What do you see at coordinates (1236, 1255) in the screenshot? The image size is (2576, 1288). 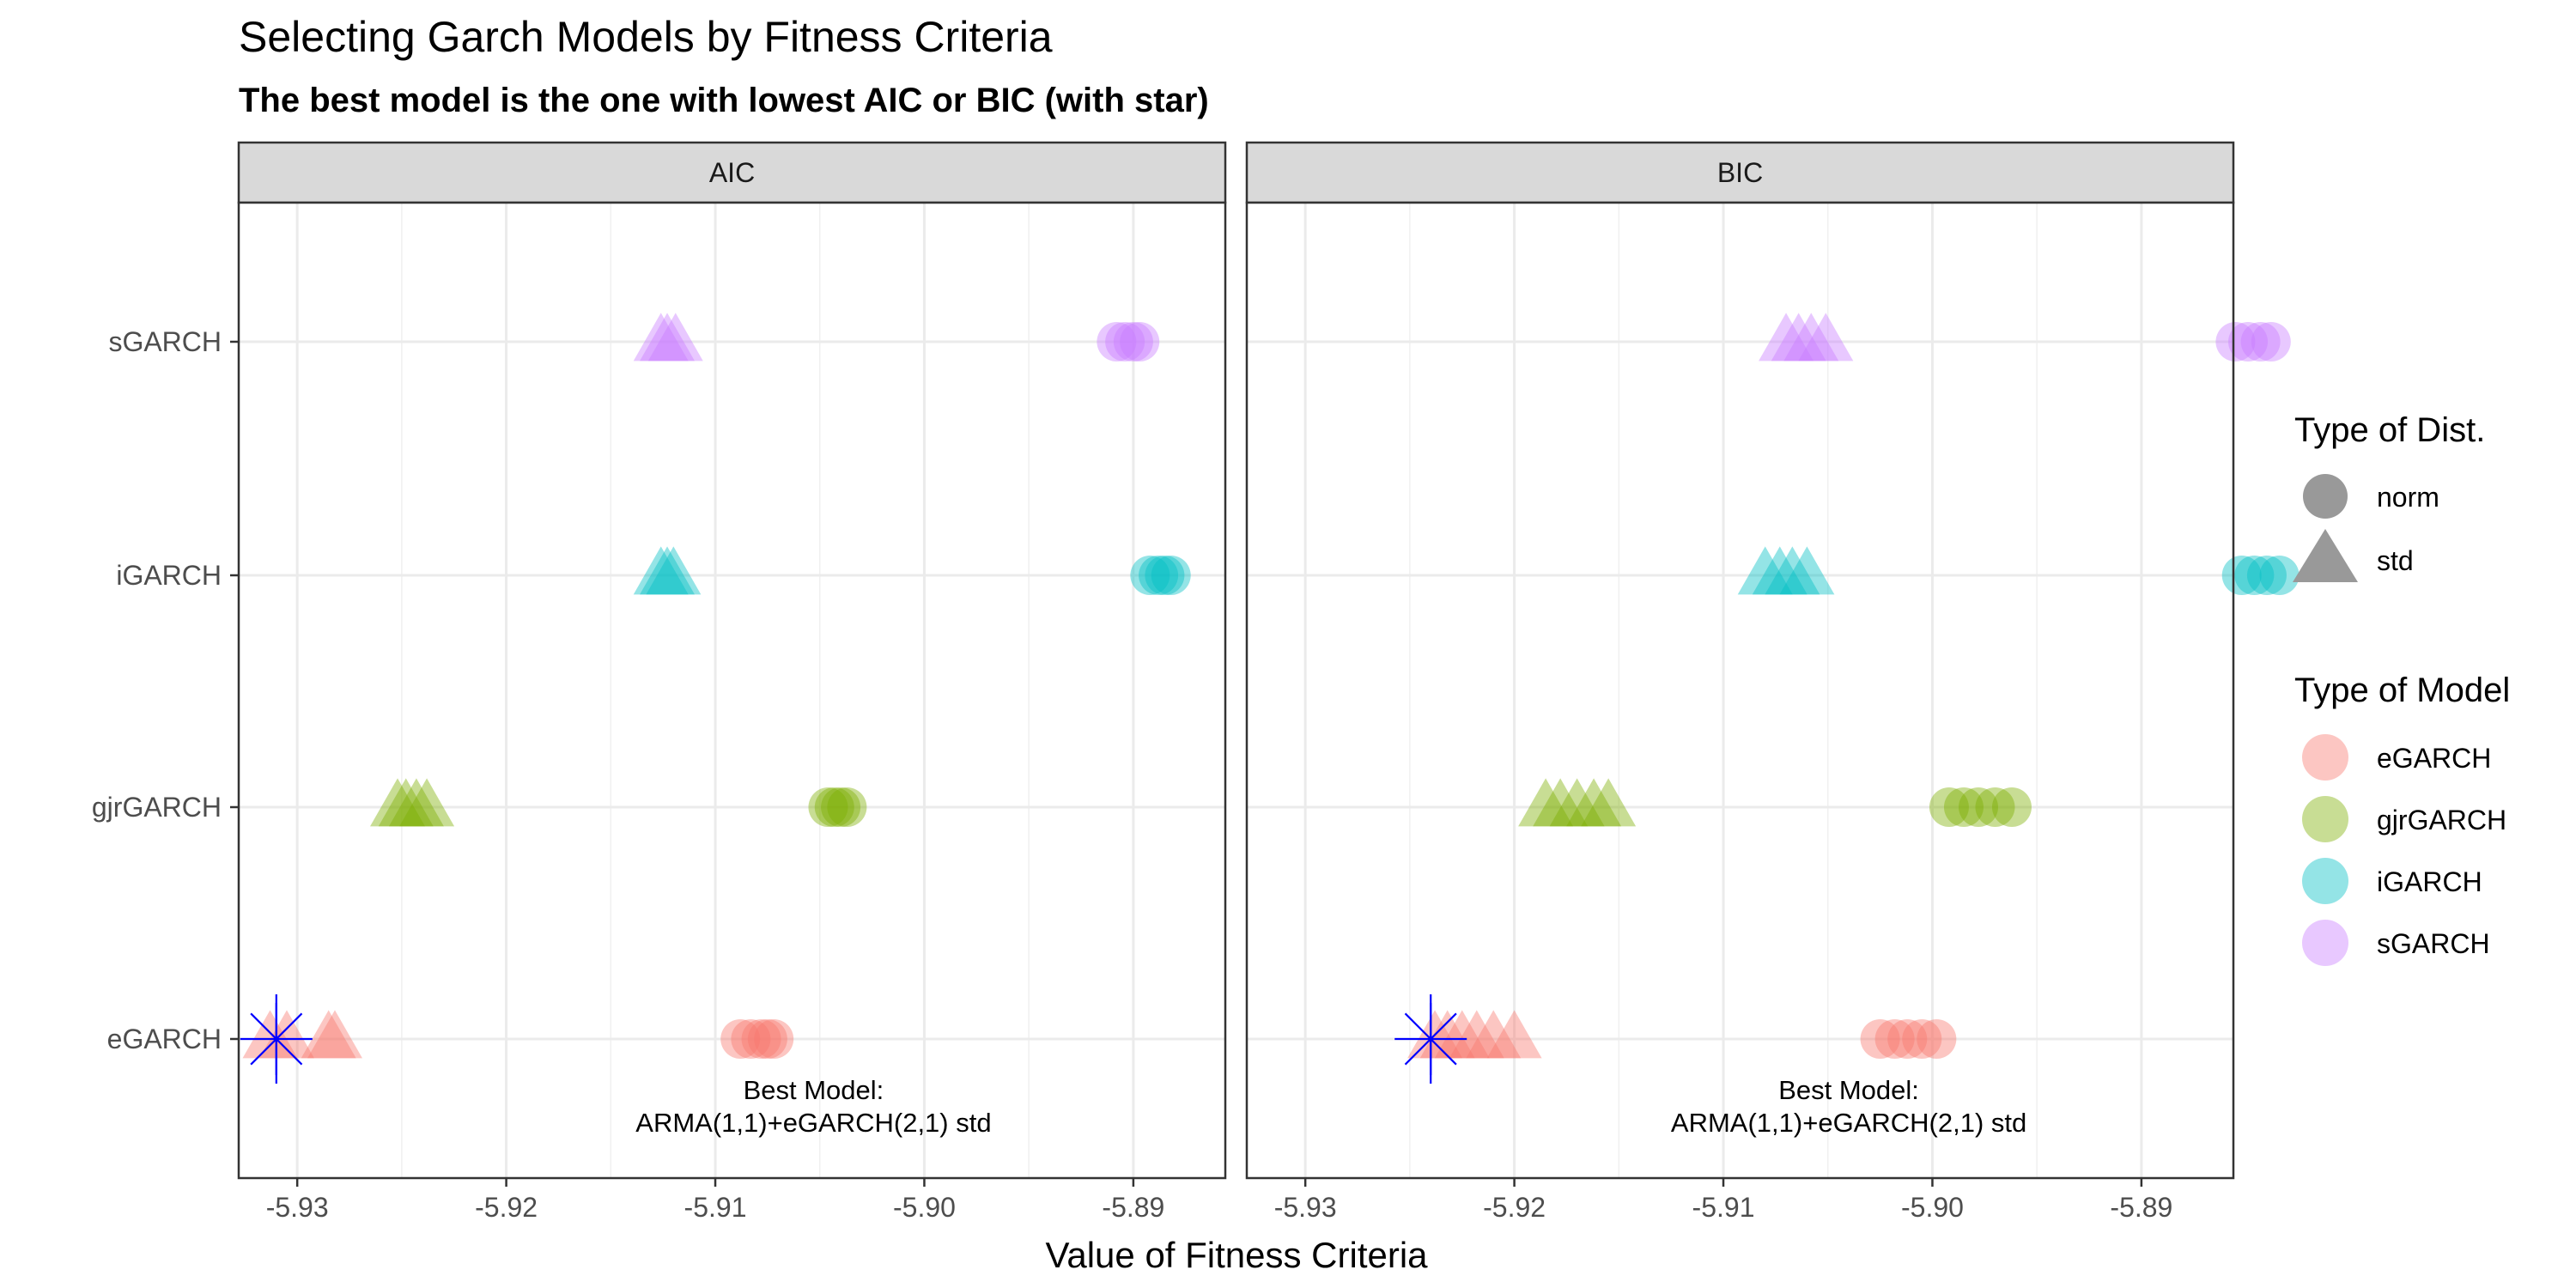 I see `x-axis-title: Value of Fitness Criteria` at bounding box center [1236, 1255].